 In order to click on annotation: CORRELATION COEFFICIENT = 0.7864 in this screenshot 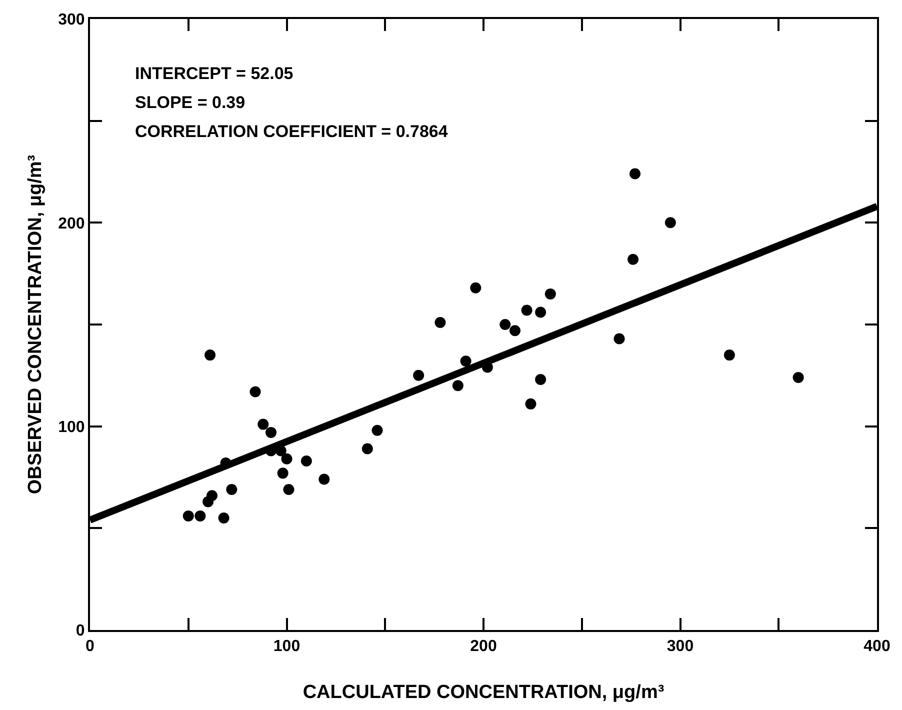, I will do `click(291, 131)`.